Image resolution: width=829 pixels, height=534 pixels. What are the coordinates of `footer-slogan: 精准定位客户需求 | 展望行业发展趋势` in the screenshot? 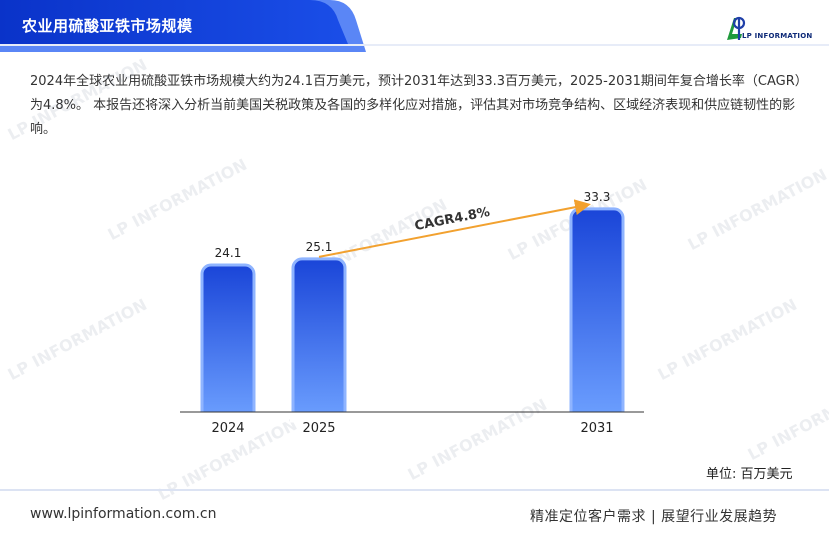 It's located at (654, 517).